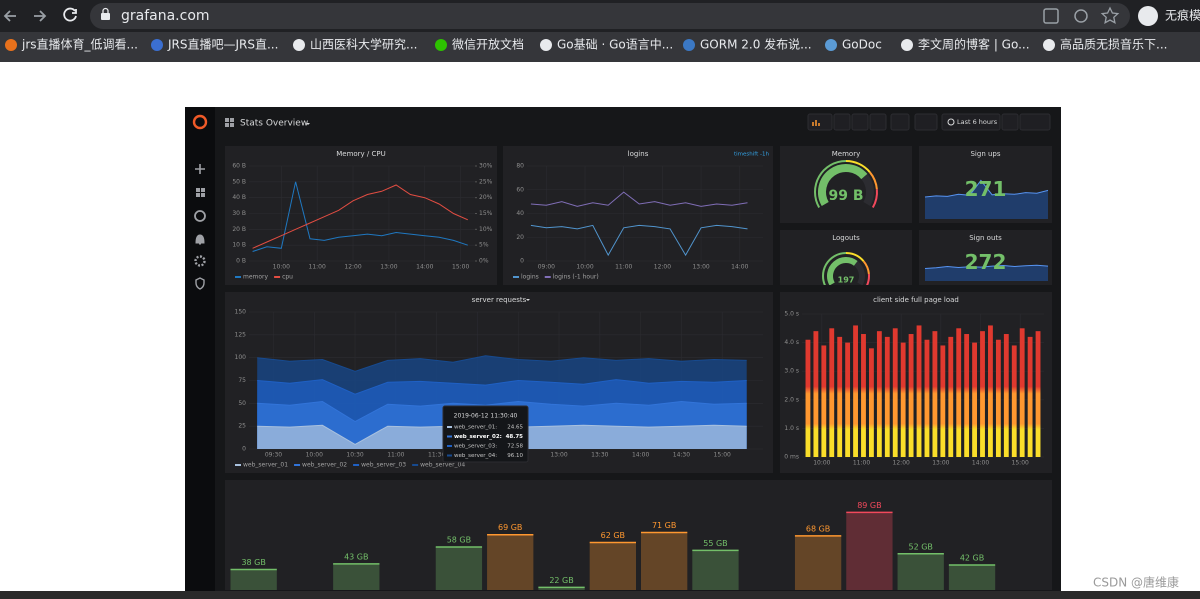  What do you see at coordinates (520, 166) in the screenshot?
I see `y-tick-label: 80` at bounding box center [520, 166].